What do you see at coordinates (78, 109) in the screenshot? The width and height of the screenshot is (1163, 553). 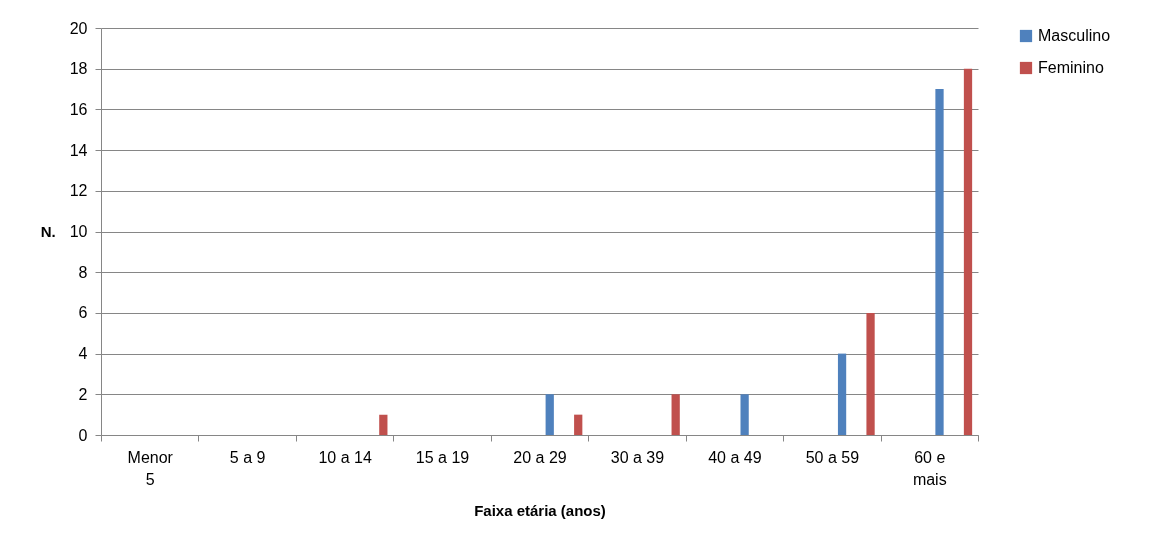 I see `y-tick-label: 16` at bounding box center [78, 109].